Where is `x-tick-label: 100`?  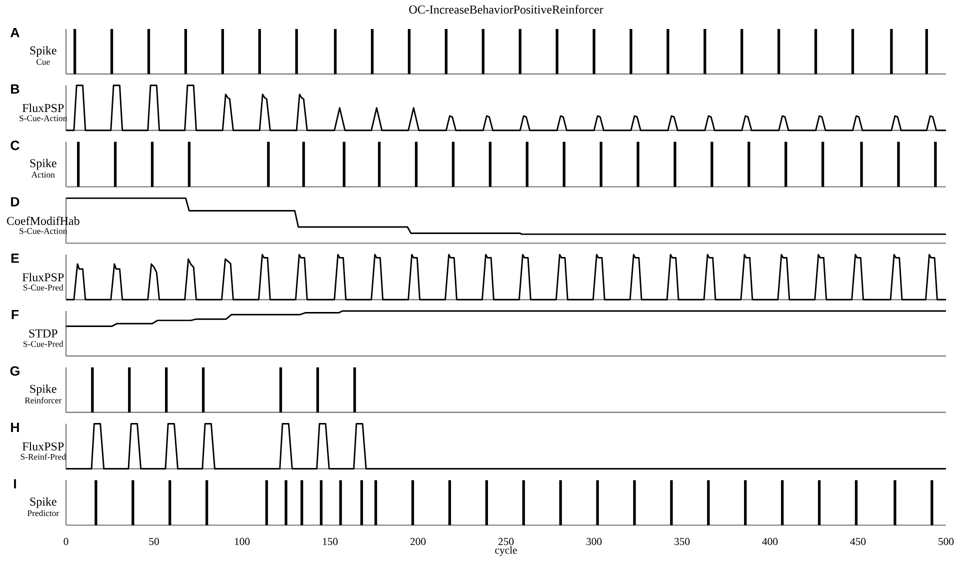 x-tick-label: 100 is located at coordinates (242, 542).